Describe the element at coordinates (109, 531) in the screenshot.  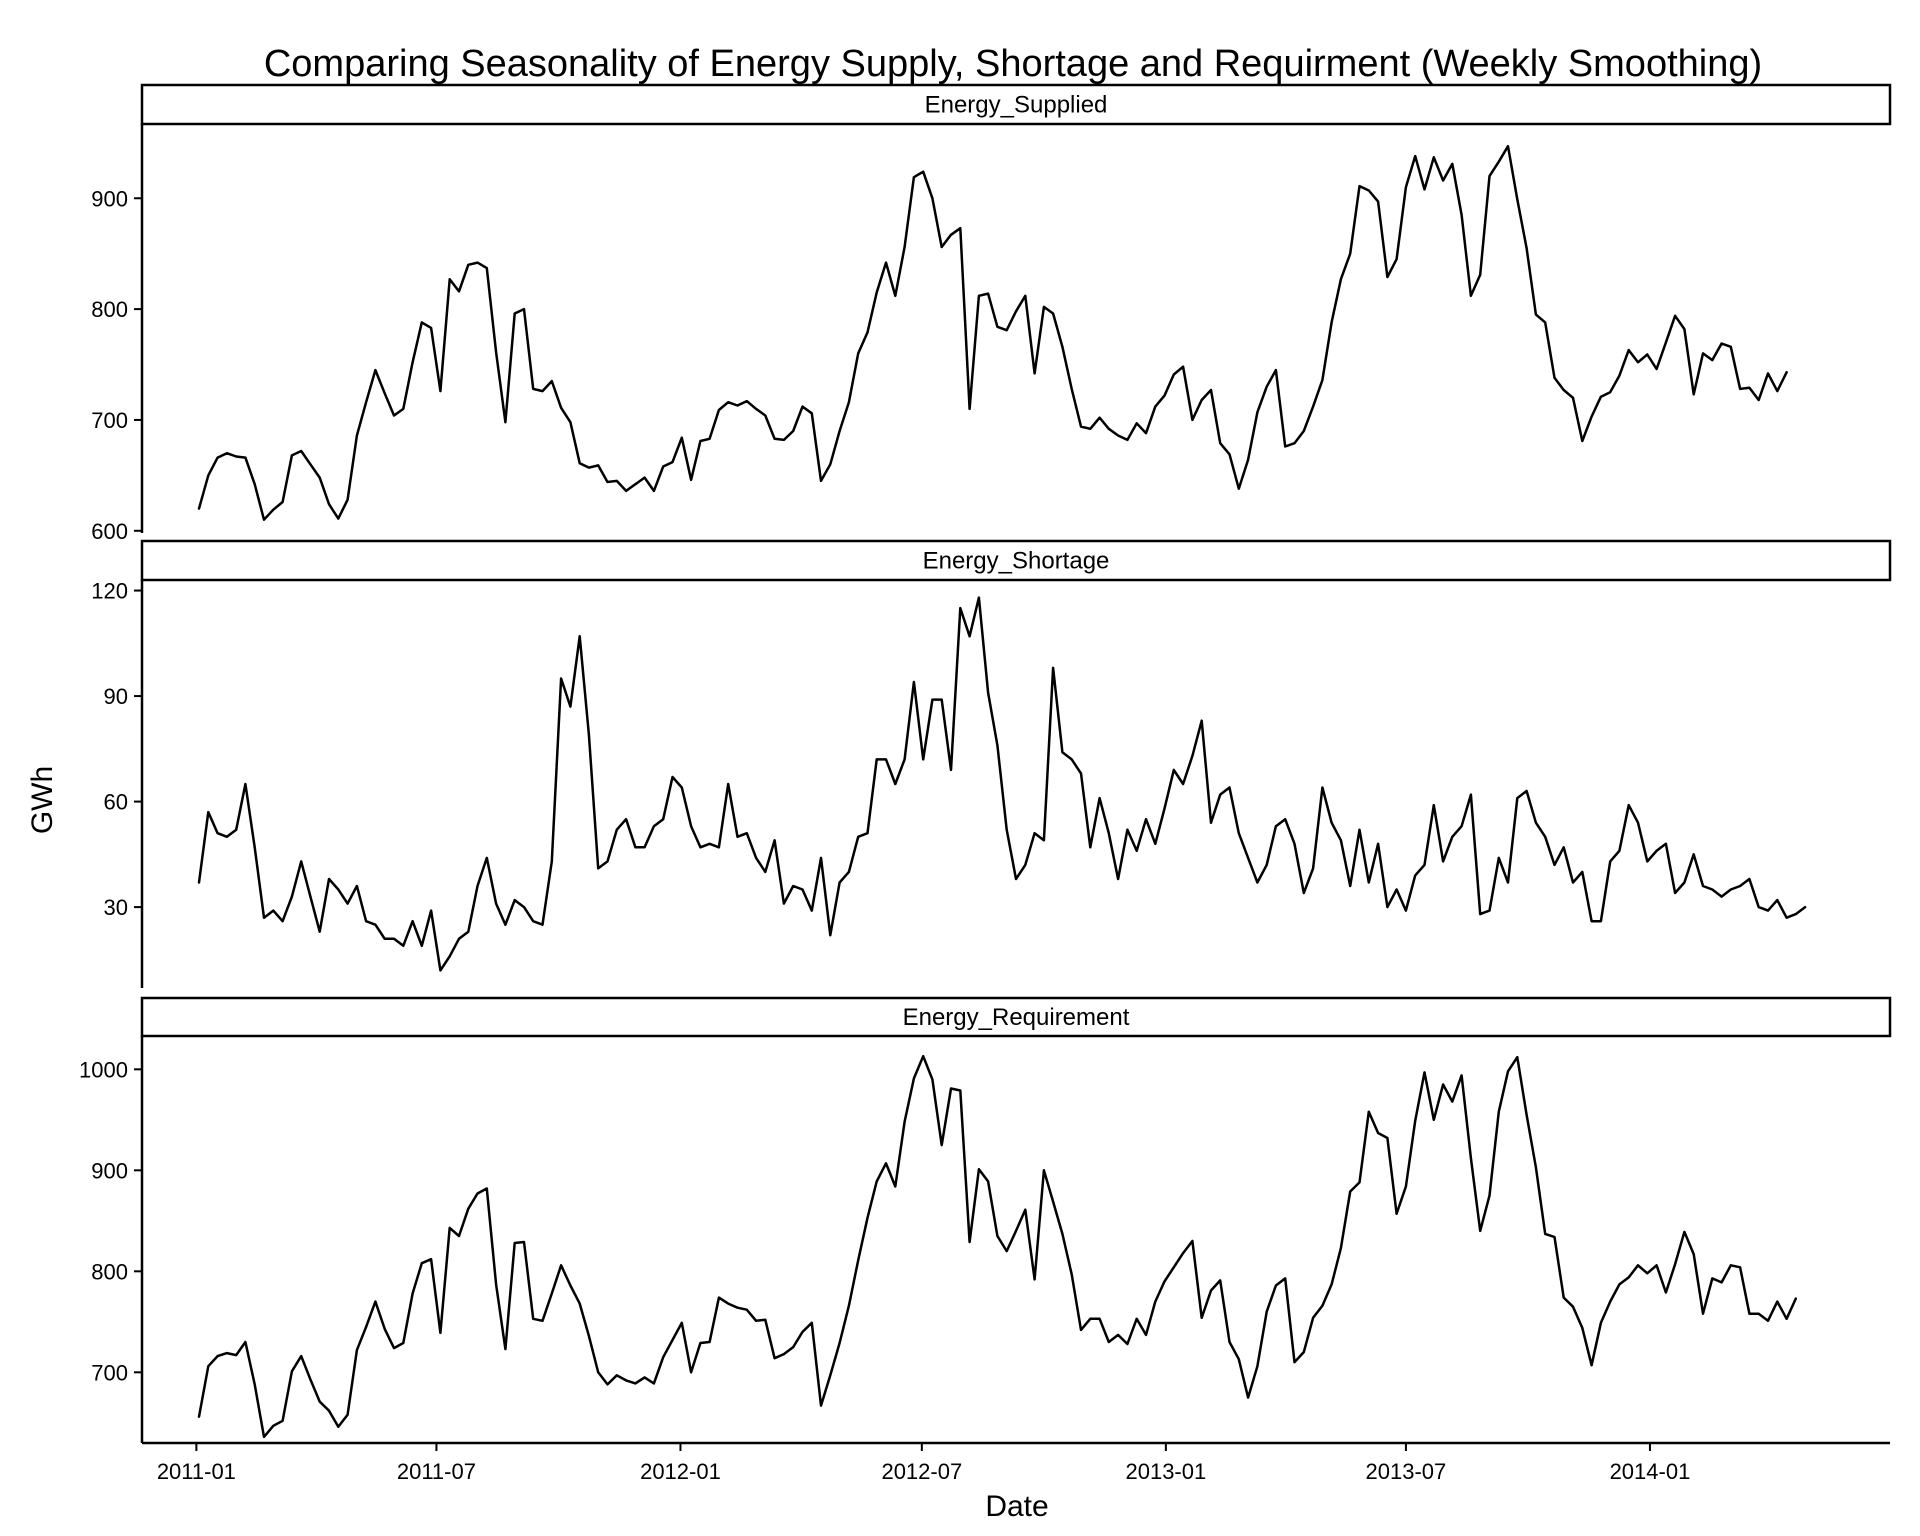
I see `y-tick-label: 600` at that location.